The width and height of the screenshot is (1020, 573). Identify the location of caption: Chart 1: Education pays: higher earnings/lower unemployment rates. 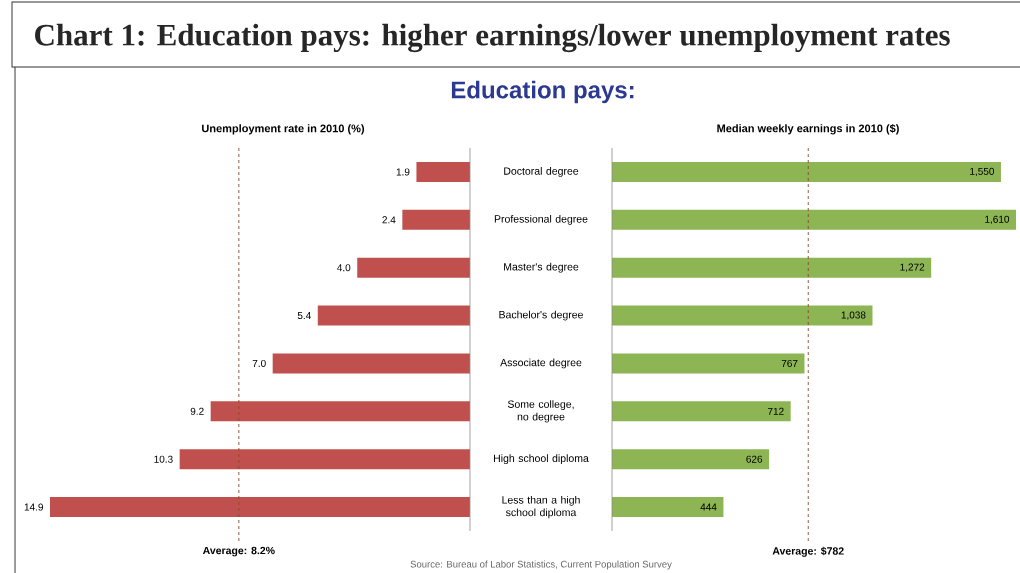
(492, 38).